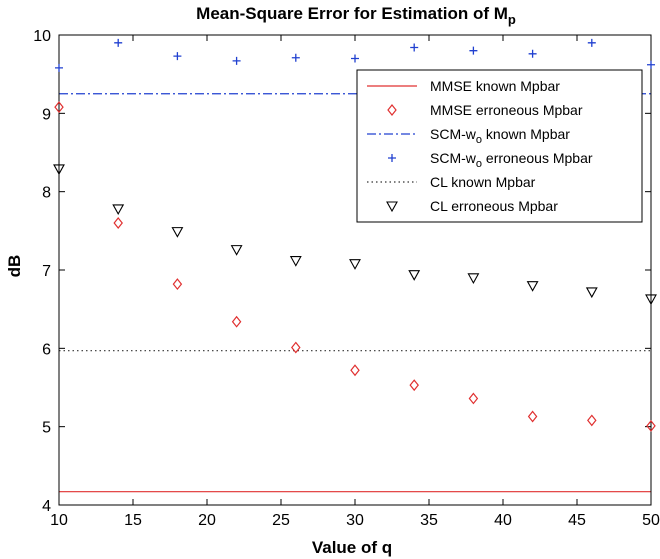 This screenshot has height=559, width=660. I want to click on x-tick-label: 35, so click(429, 520).